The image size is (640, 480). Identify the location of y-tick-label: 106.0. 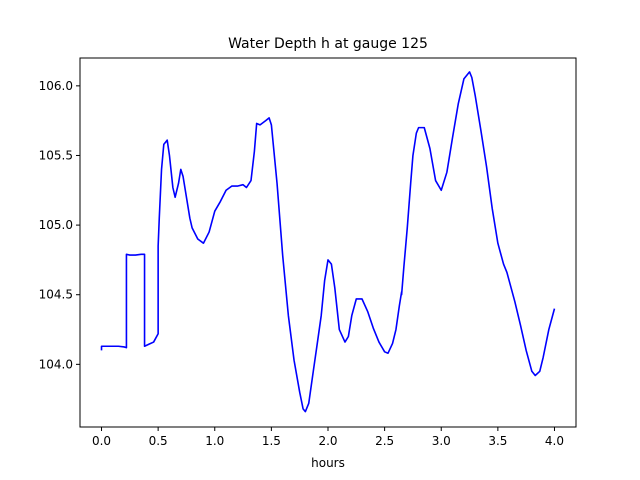
(56, 86).